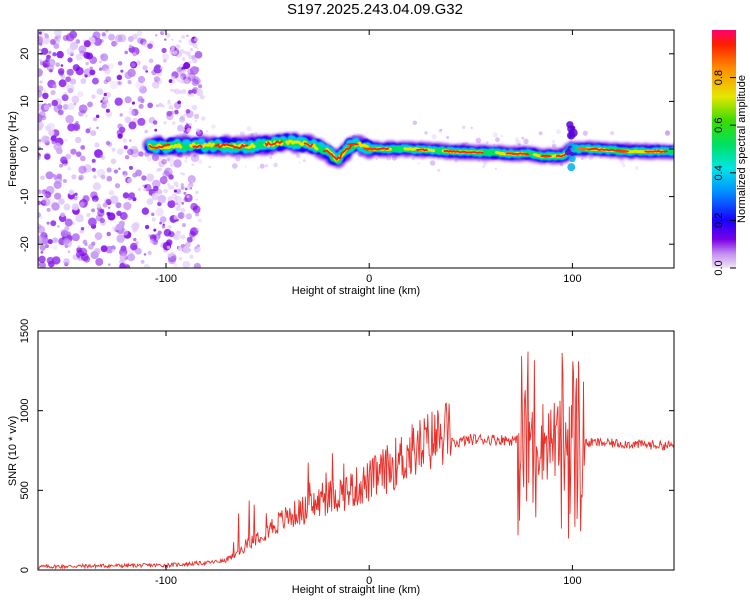  I want to click on snr-ytick-label: 0, so click(25, 570).